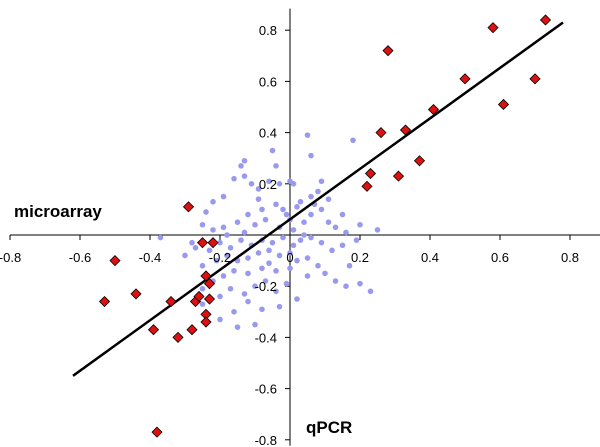 The image size is (600, 447). I want to click on y-tick-label: -0.8, so click(266, 440).